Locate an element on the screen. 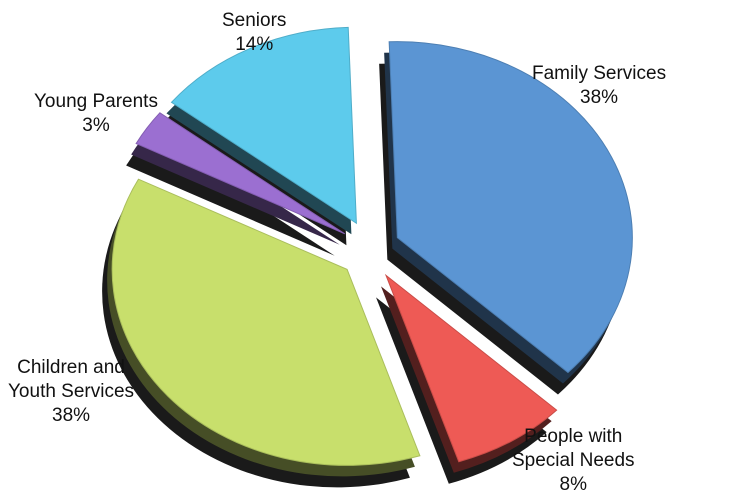 The image size is (740, 501). slice-label-text: Young Parents is located at coordinates (96, 101).